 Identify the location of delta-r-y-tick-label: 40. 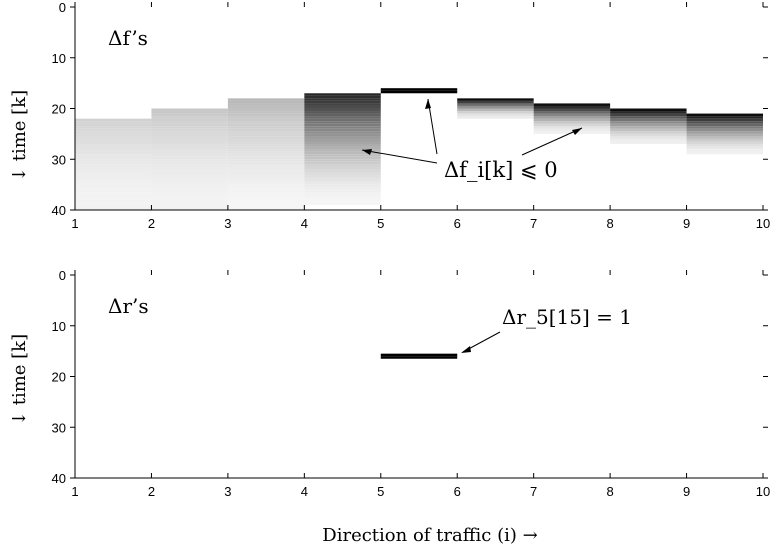
(59, 478).